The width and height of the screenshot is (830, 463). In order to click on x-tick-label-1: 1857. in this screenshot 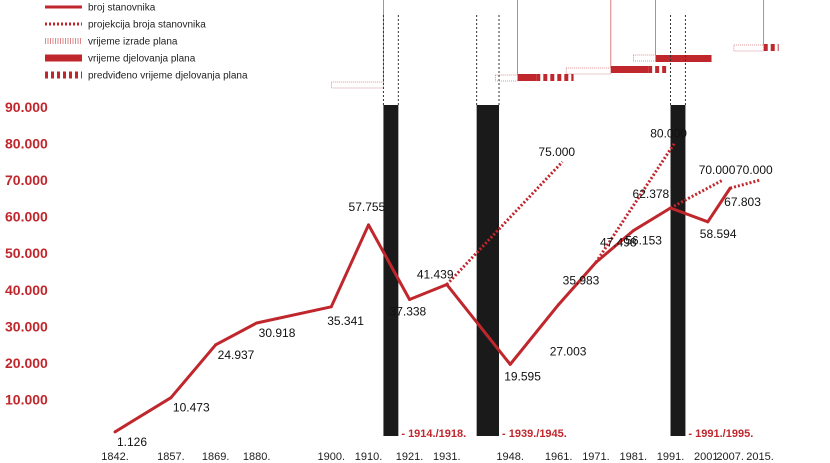, I will do `click(171, 457)`.